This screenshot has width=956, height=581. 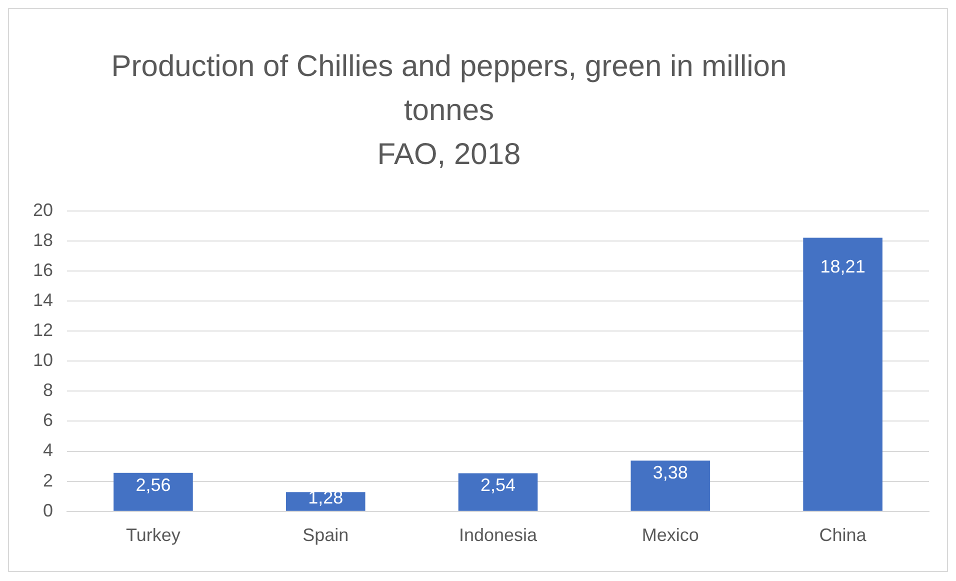 What do you see at coordinates (43, 210) in the screenshot?
I see `y-tick-label: 20` at bounding box center [43, 210].